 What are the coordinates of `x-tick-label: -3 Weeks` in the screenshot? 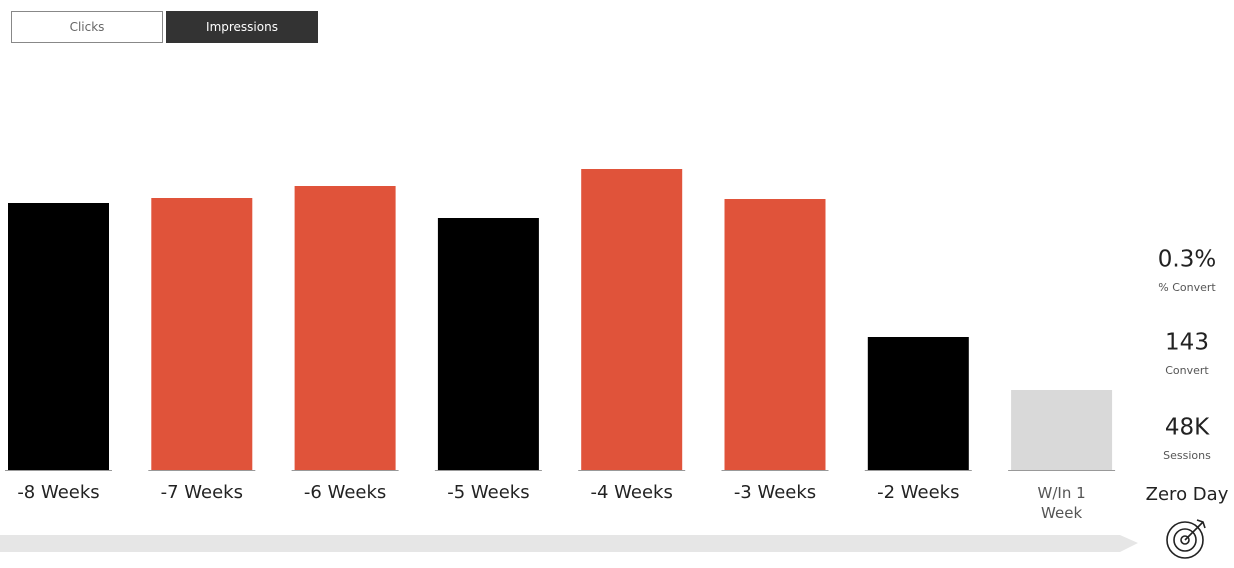 It's located at (775, 493).